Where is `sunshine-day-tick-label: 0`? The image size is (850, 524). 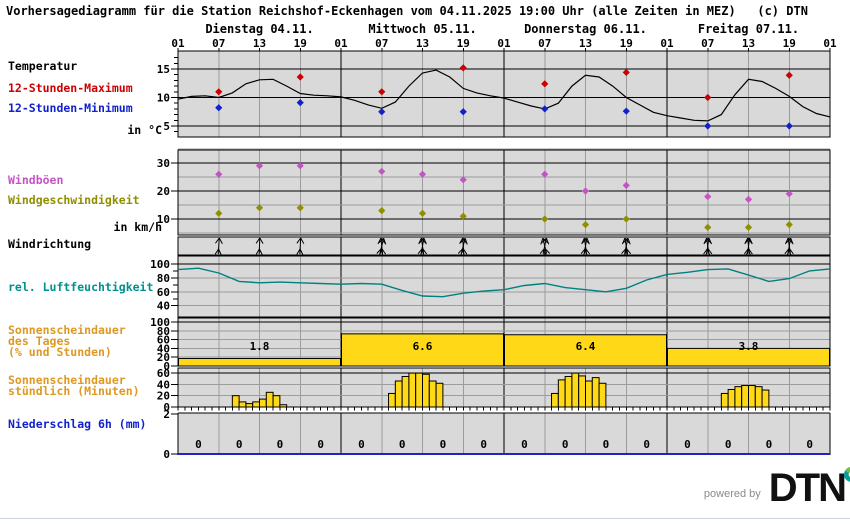 sunshine-day-tick-label: 0 is located at coordinates (166, 366).